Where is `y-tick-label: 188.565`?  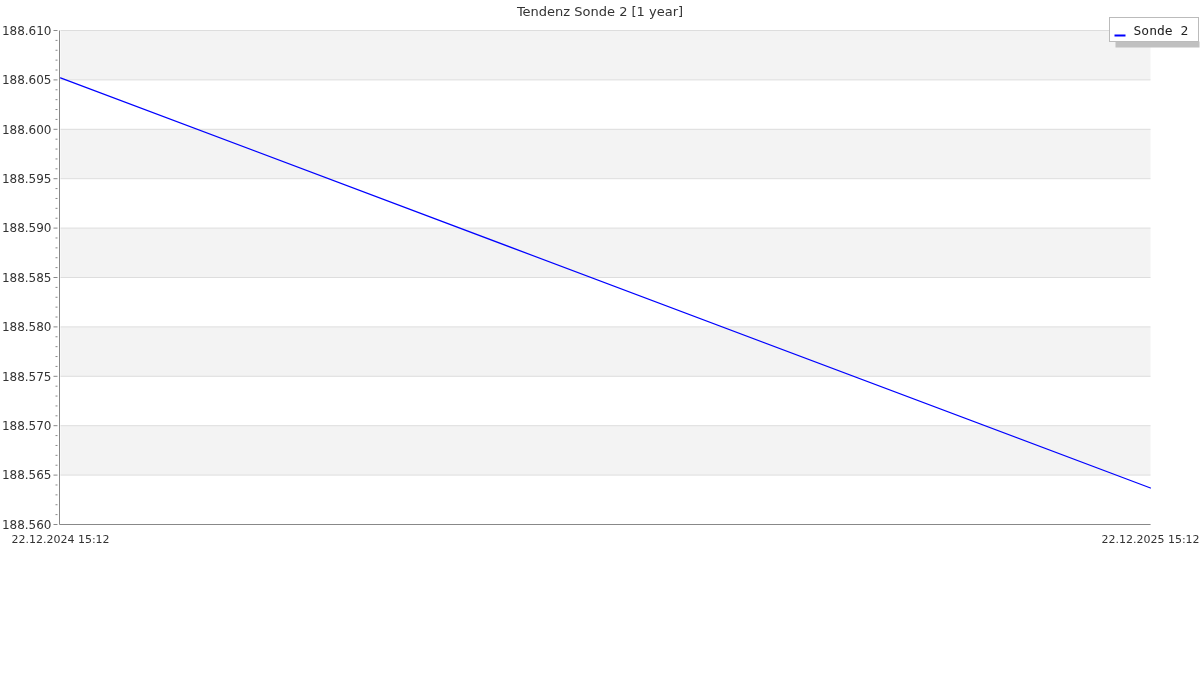
y-tick-label: 188.565 is located at coordinates (26, 475).